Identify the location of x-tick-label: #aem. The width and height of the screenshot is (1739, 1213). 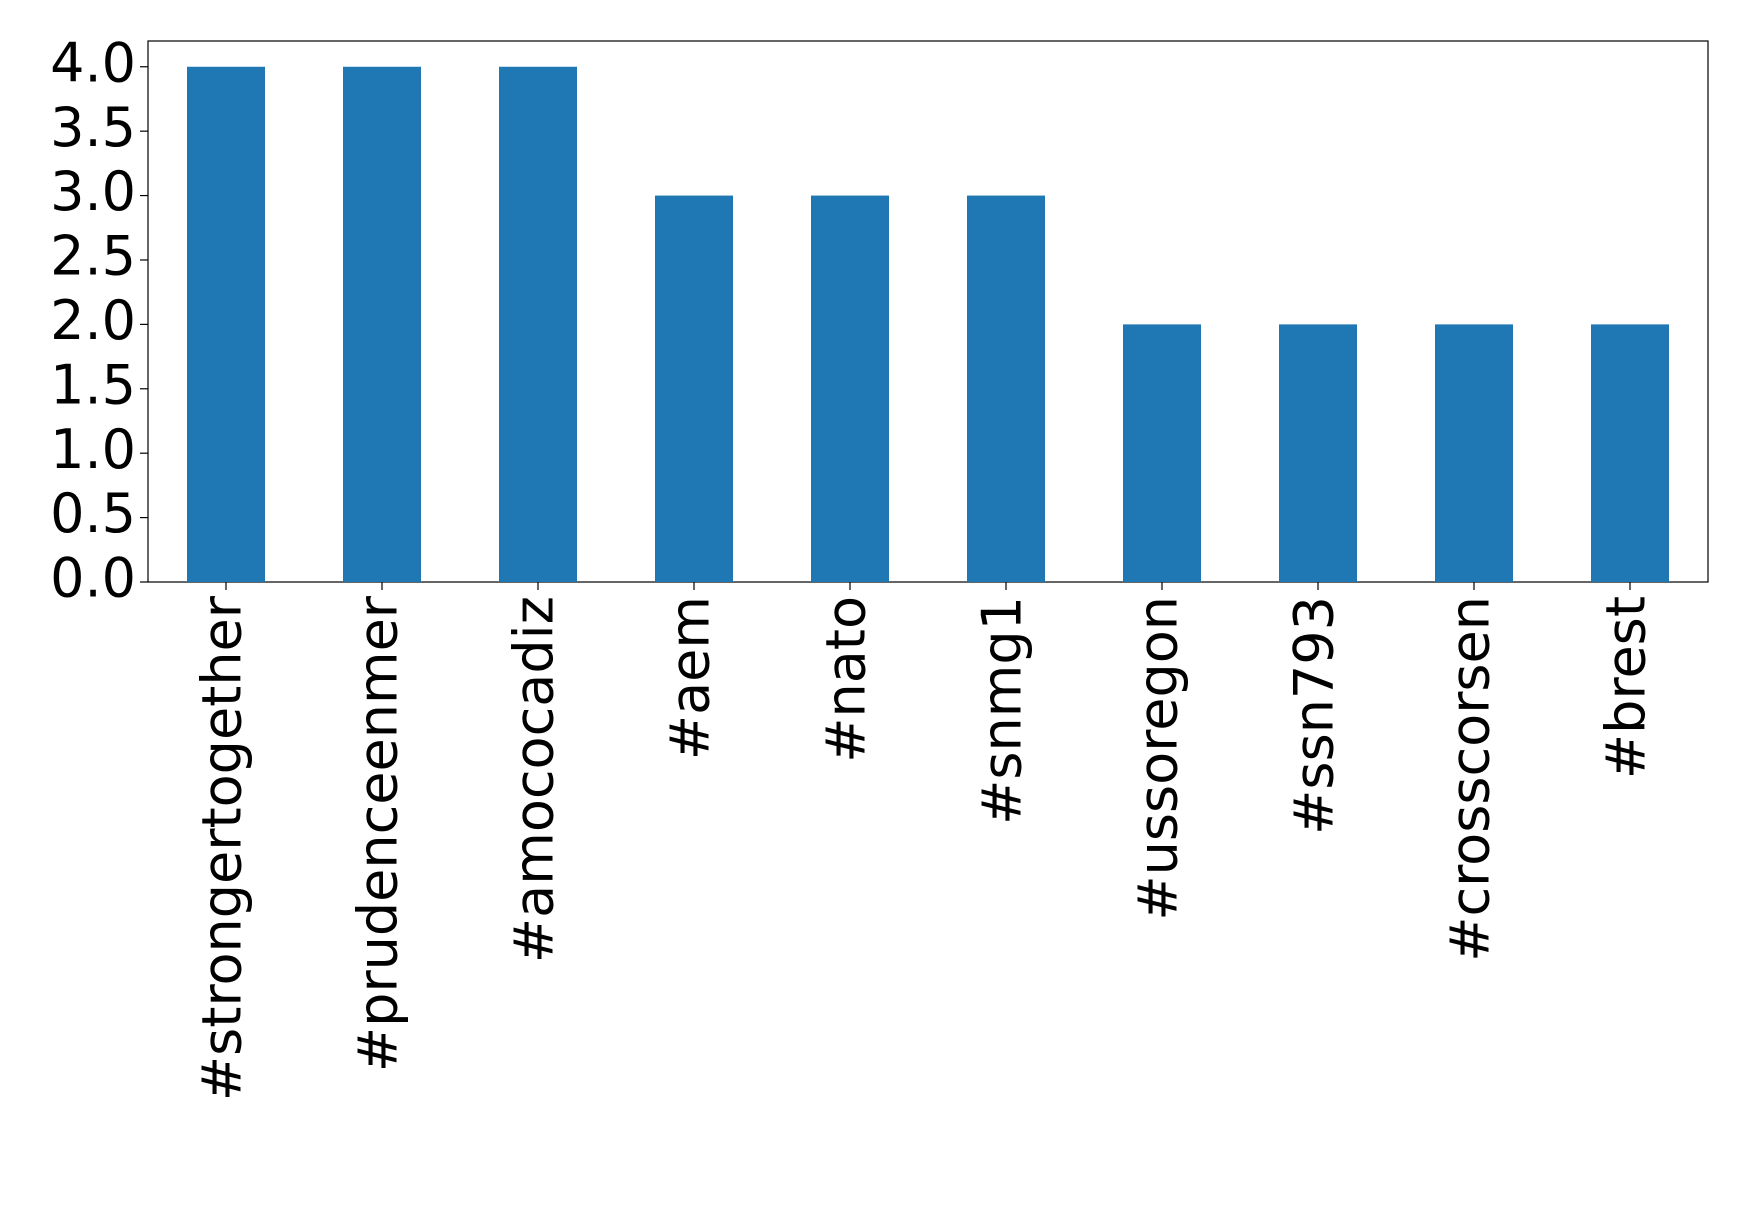
(690, 678).